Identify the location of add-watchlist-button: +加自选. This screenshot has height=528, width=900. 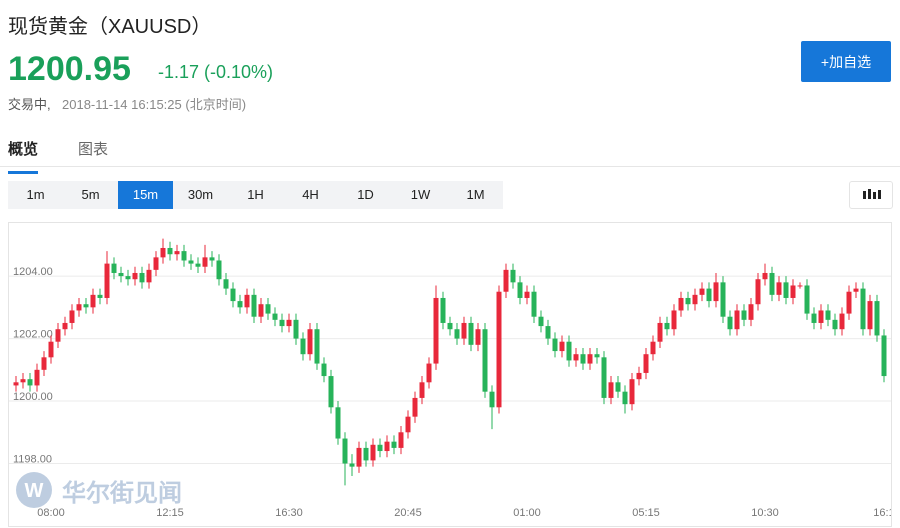
(846, 61).